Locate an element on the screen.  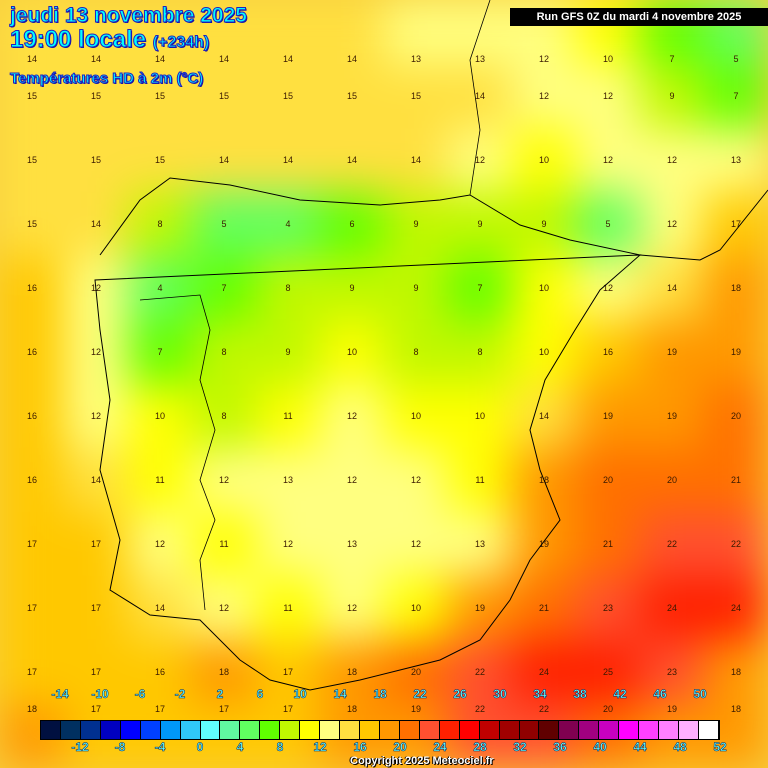
temperature-value: 23 is located at coordinates (671, 672).